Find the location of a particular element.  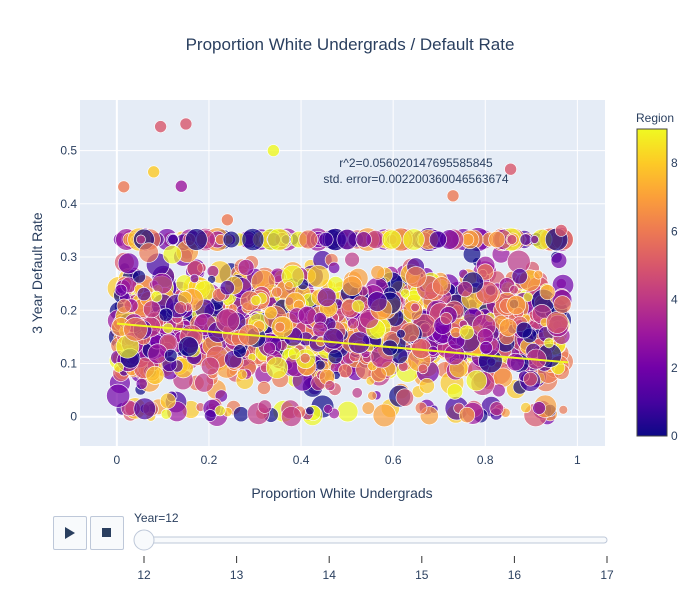

slider-handle is located at coordinates (144, 540).